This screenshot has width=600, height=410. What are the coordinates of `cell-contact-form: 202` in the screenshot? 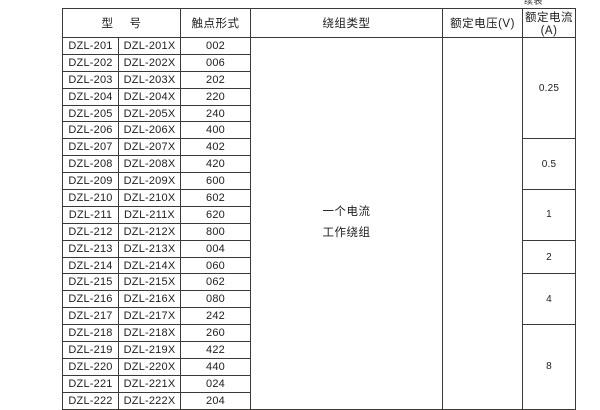 It's located at (215, 79).